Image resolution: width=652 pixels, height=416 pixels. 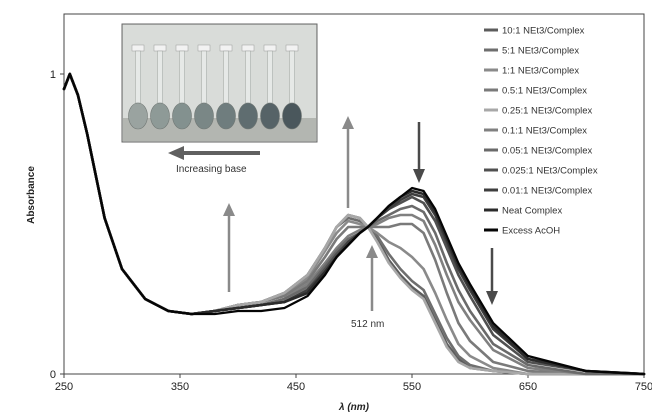 What do you see at coordinates (64, 387) in the screenshot?
I see `x-tick-label: 250` at bounding box center [64, 387].